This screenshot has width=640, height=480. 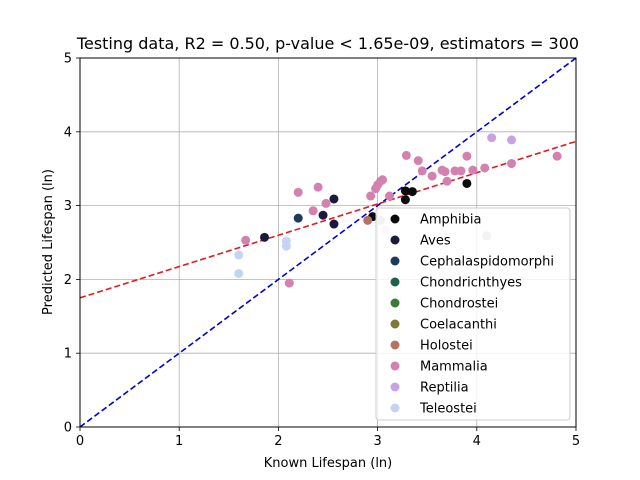 I want to click on data-point-cephalaspidomorphi, so click(x=298, y=218).